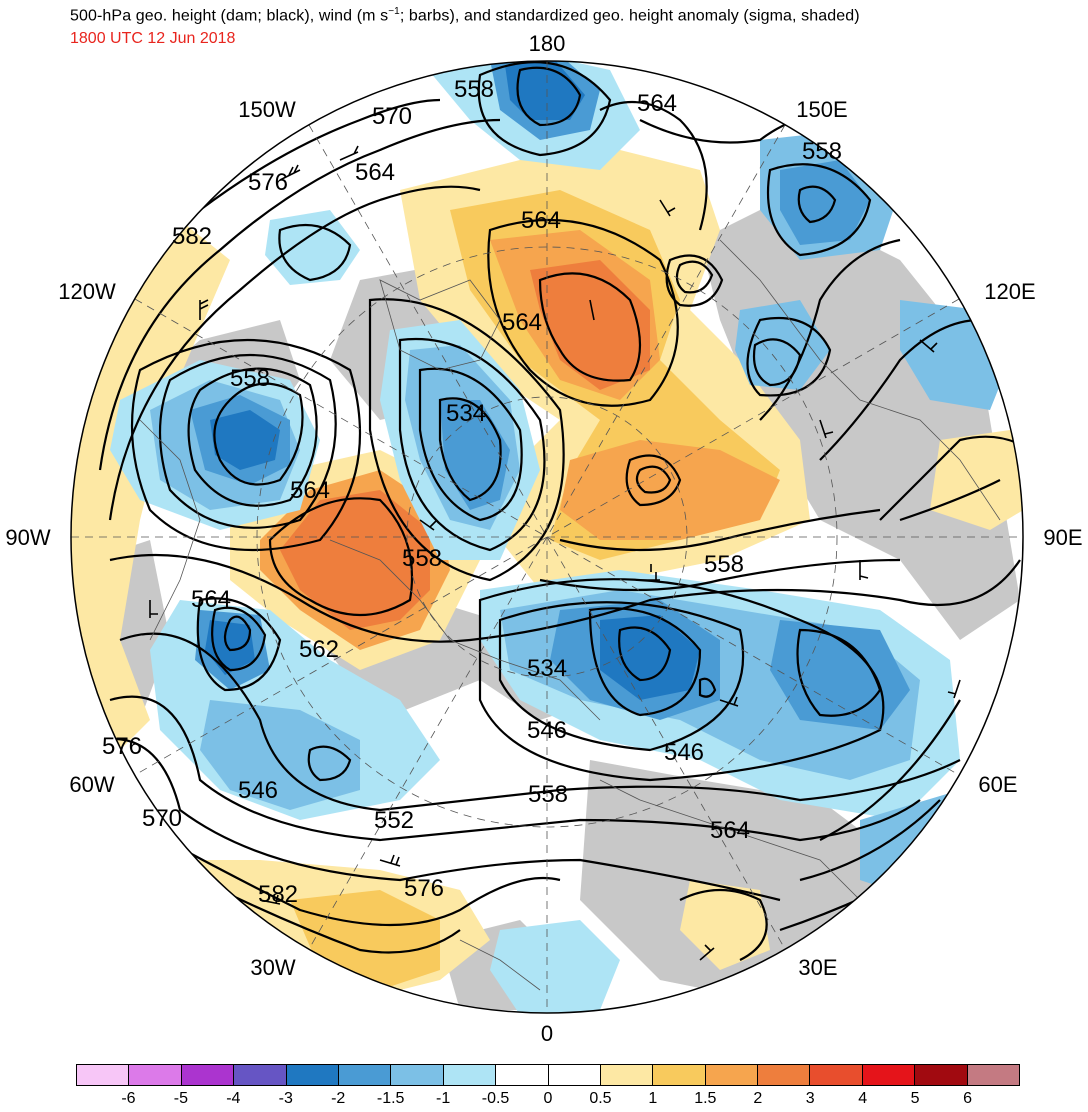 This screenshot has height=1112, width=1088. I want to click on longitude-label-30e: 30E, so click(817, 967).